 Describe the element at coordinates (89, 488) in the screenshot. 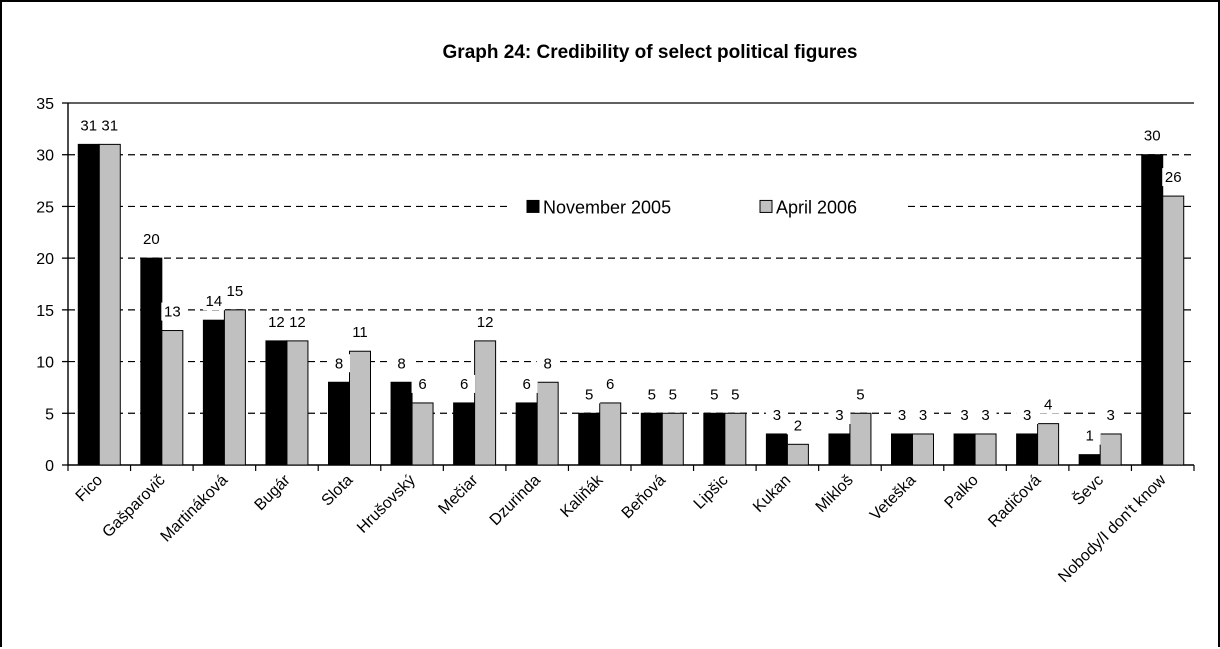

I see `category-label: Fico` at that location.